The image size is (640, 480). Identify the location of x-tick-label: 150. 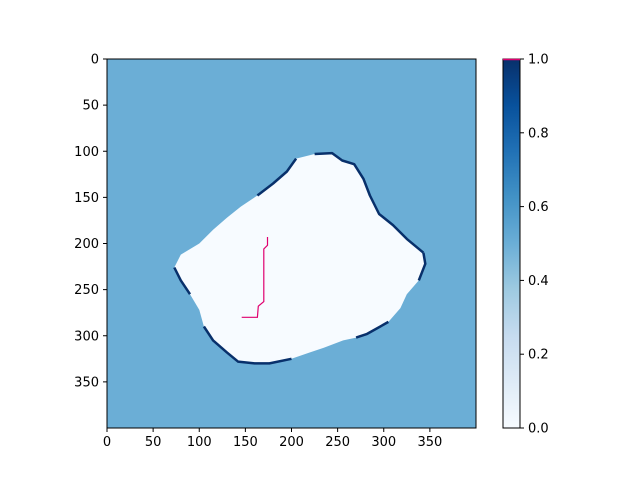
(245, 442).